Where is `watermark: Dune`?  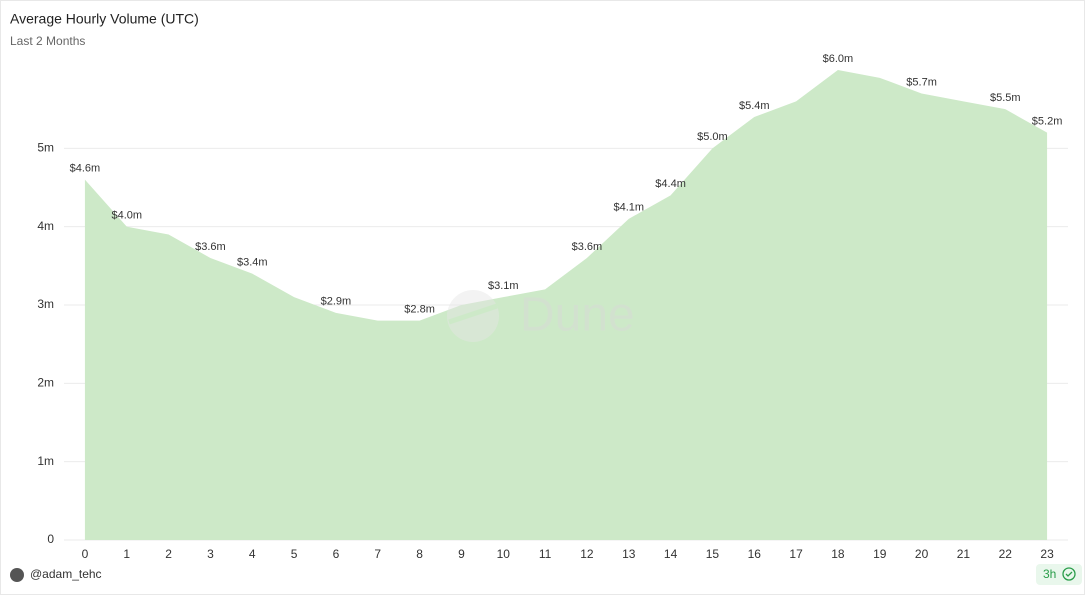 watermark: Dune is located at coordinates (541, 315).